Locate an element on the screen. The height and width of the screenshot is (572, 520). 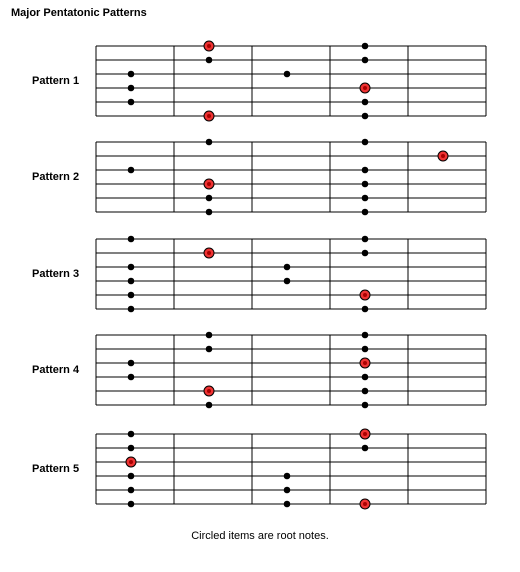
pattern-label-3: Pattern 3 is located at coordinates (56, 274).